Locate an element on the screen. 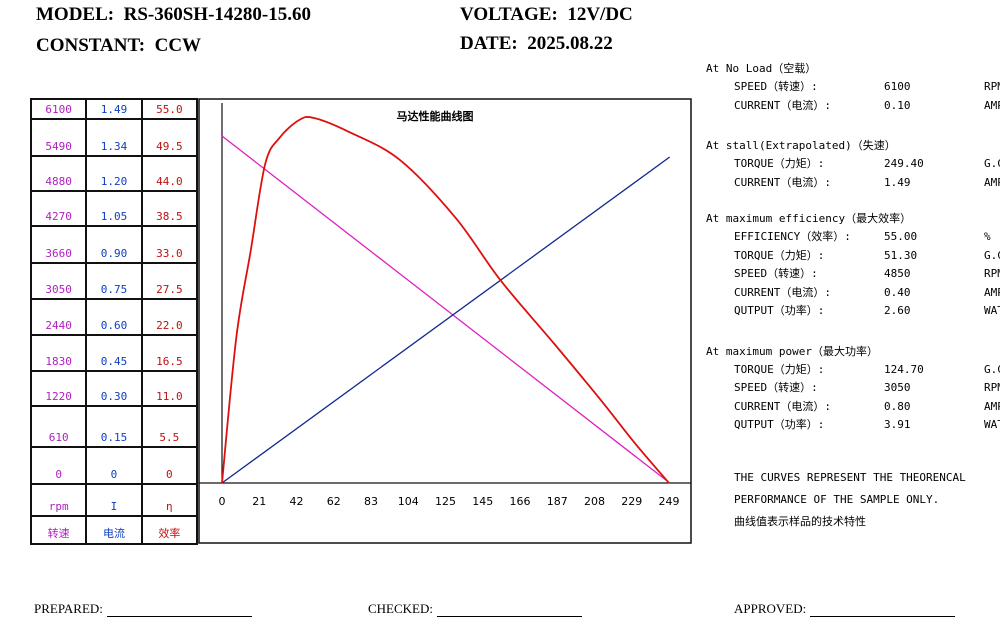 The image size is (1000, 629). date-value: 2025.08.22 is located at coordinates (570, 43).